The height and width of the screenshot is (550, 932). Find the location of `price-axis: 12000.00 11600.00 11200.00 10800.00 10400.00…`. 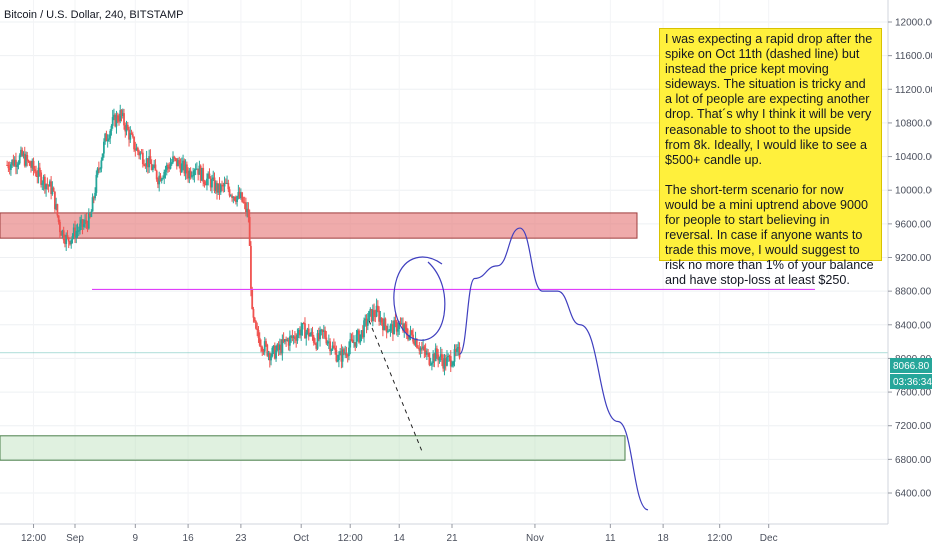

price-axis: 12000.00 11600.00 11200.00 10800.00 10400.00… is located at coordinates (909, 275).